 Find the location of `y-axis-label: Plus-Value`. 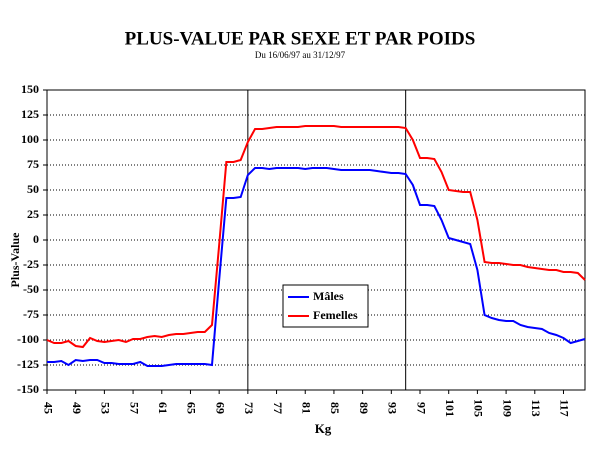

y-axis-label: Plus-Value is located at coordinates (15, 260).